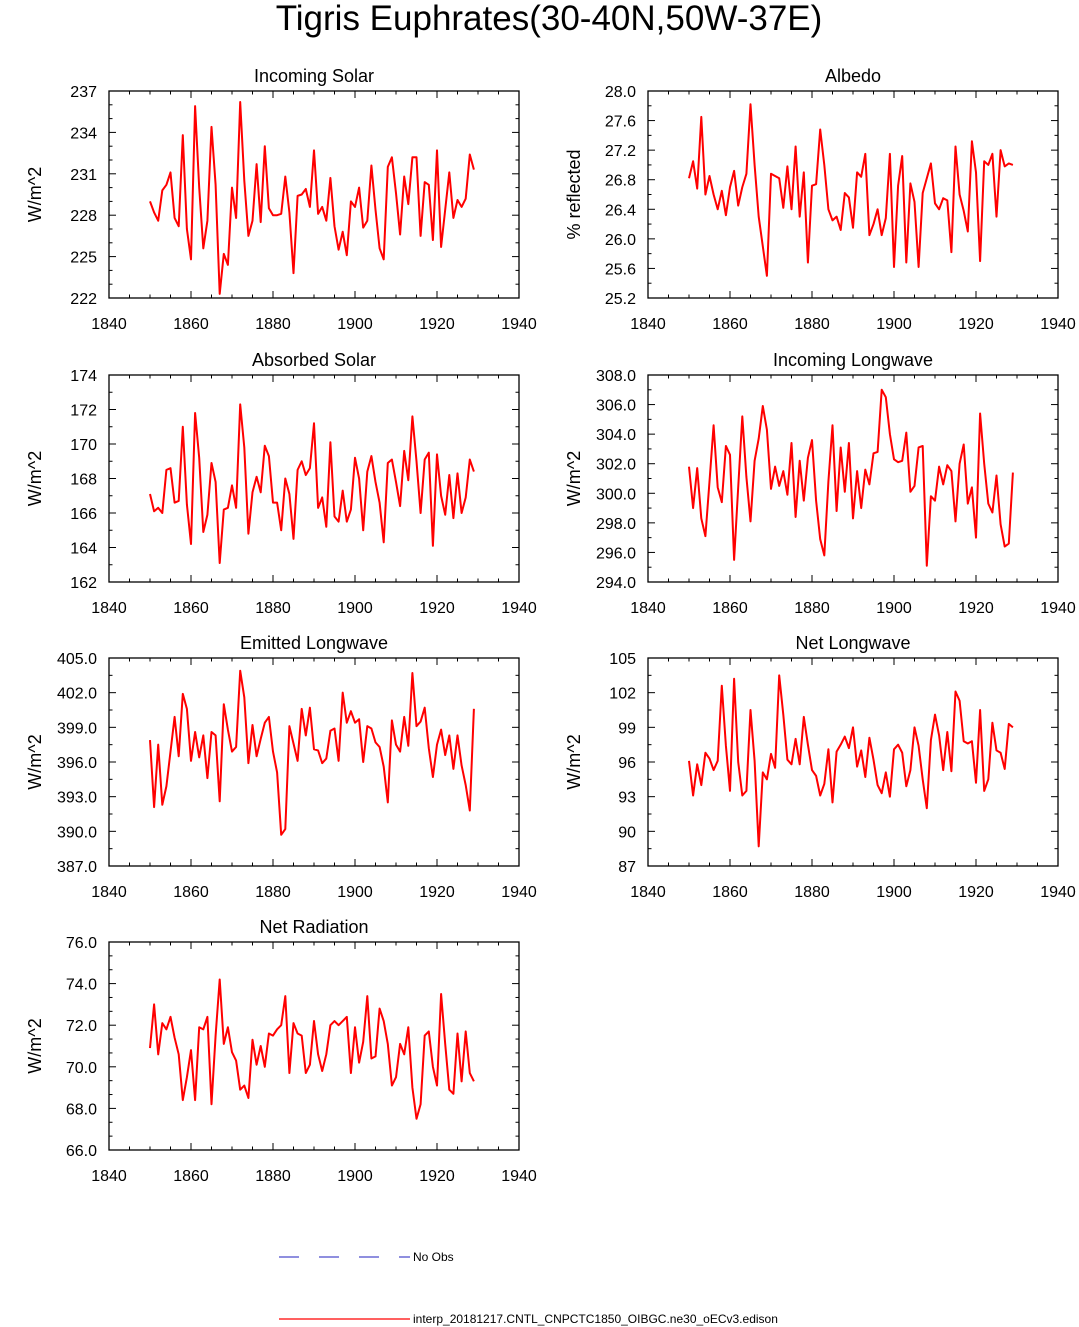 Image resolution: width=1079 pixels, height=1327 pixels. What do you see at coordinates (77, 763) in the screenshot?
I see `y-tick-label: 396.0` at bounding box center [77, 763].